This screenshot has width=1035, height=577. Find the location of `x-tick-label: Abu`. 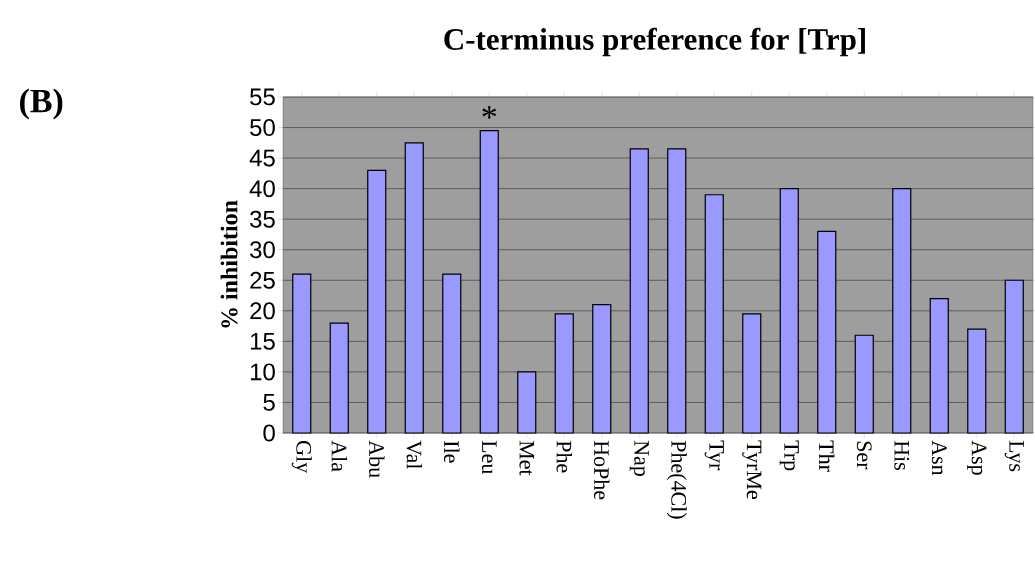

x-tick-label: Abu is located at coordinates (377, 459).